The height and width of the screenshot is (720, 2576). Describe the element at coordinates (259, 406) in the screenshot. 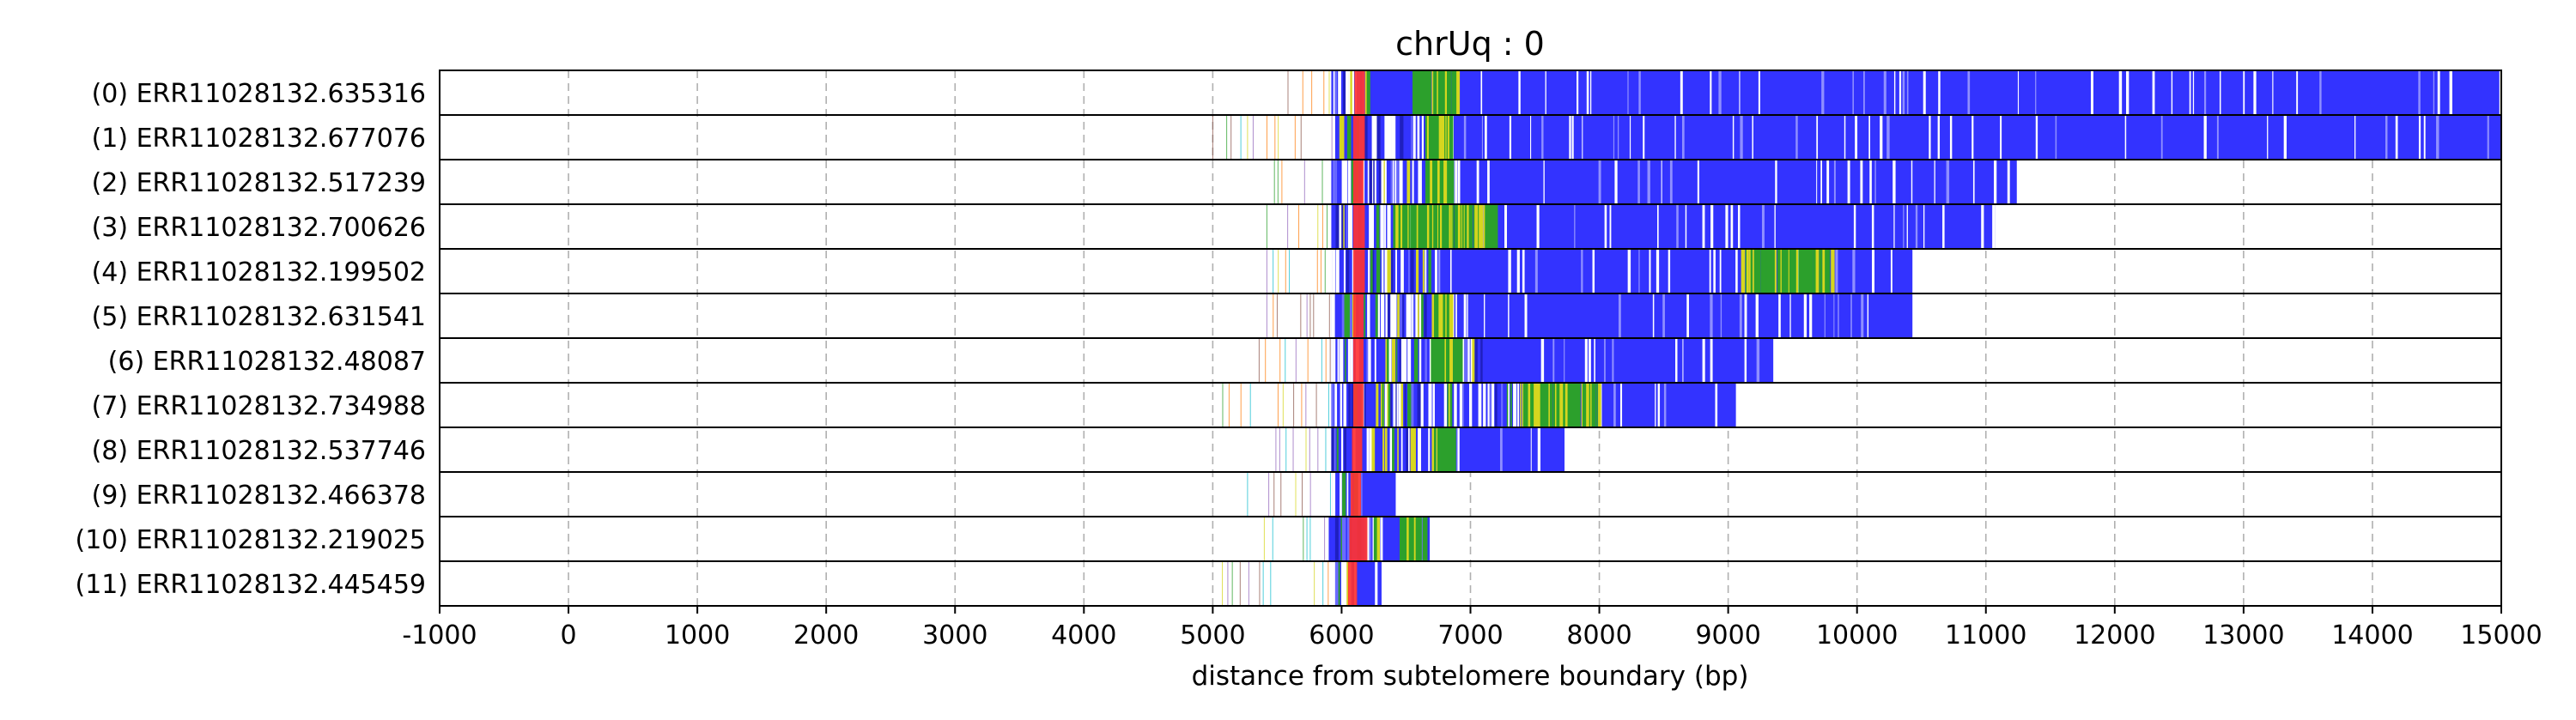

I see `read-label: (7) ERR11028132.734988` at that location.